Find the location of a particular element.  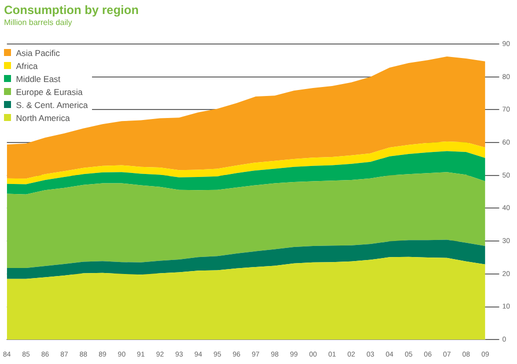

legend-label: Europe & Eurasia is located at coordinates (49, 91).